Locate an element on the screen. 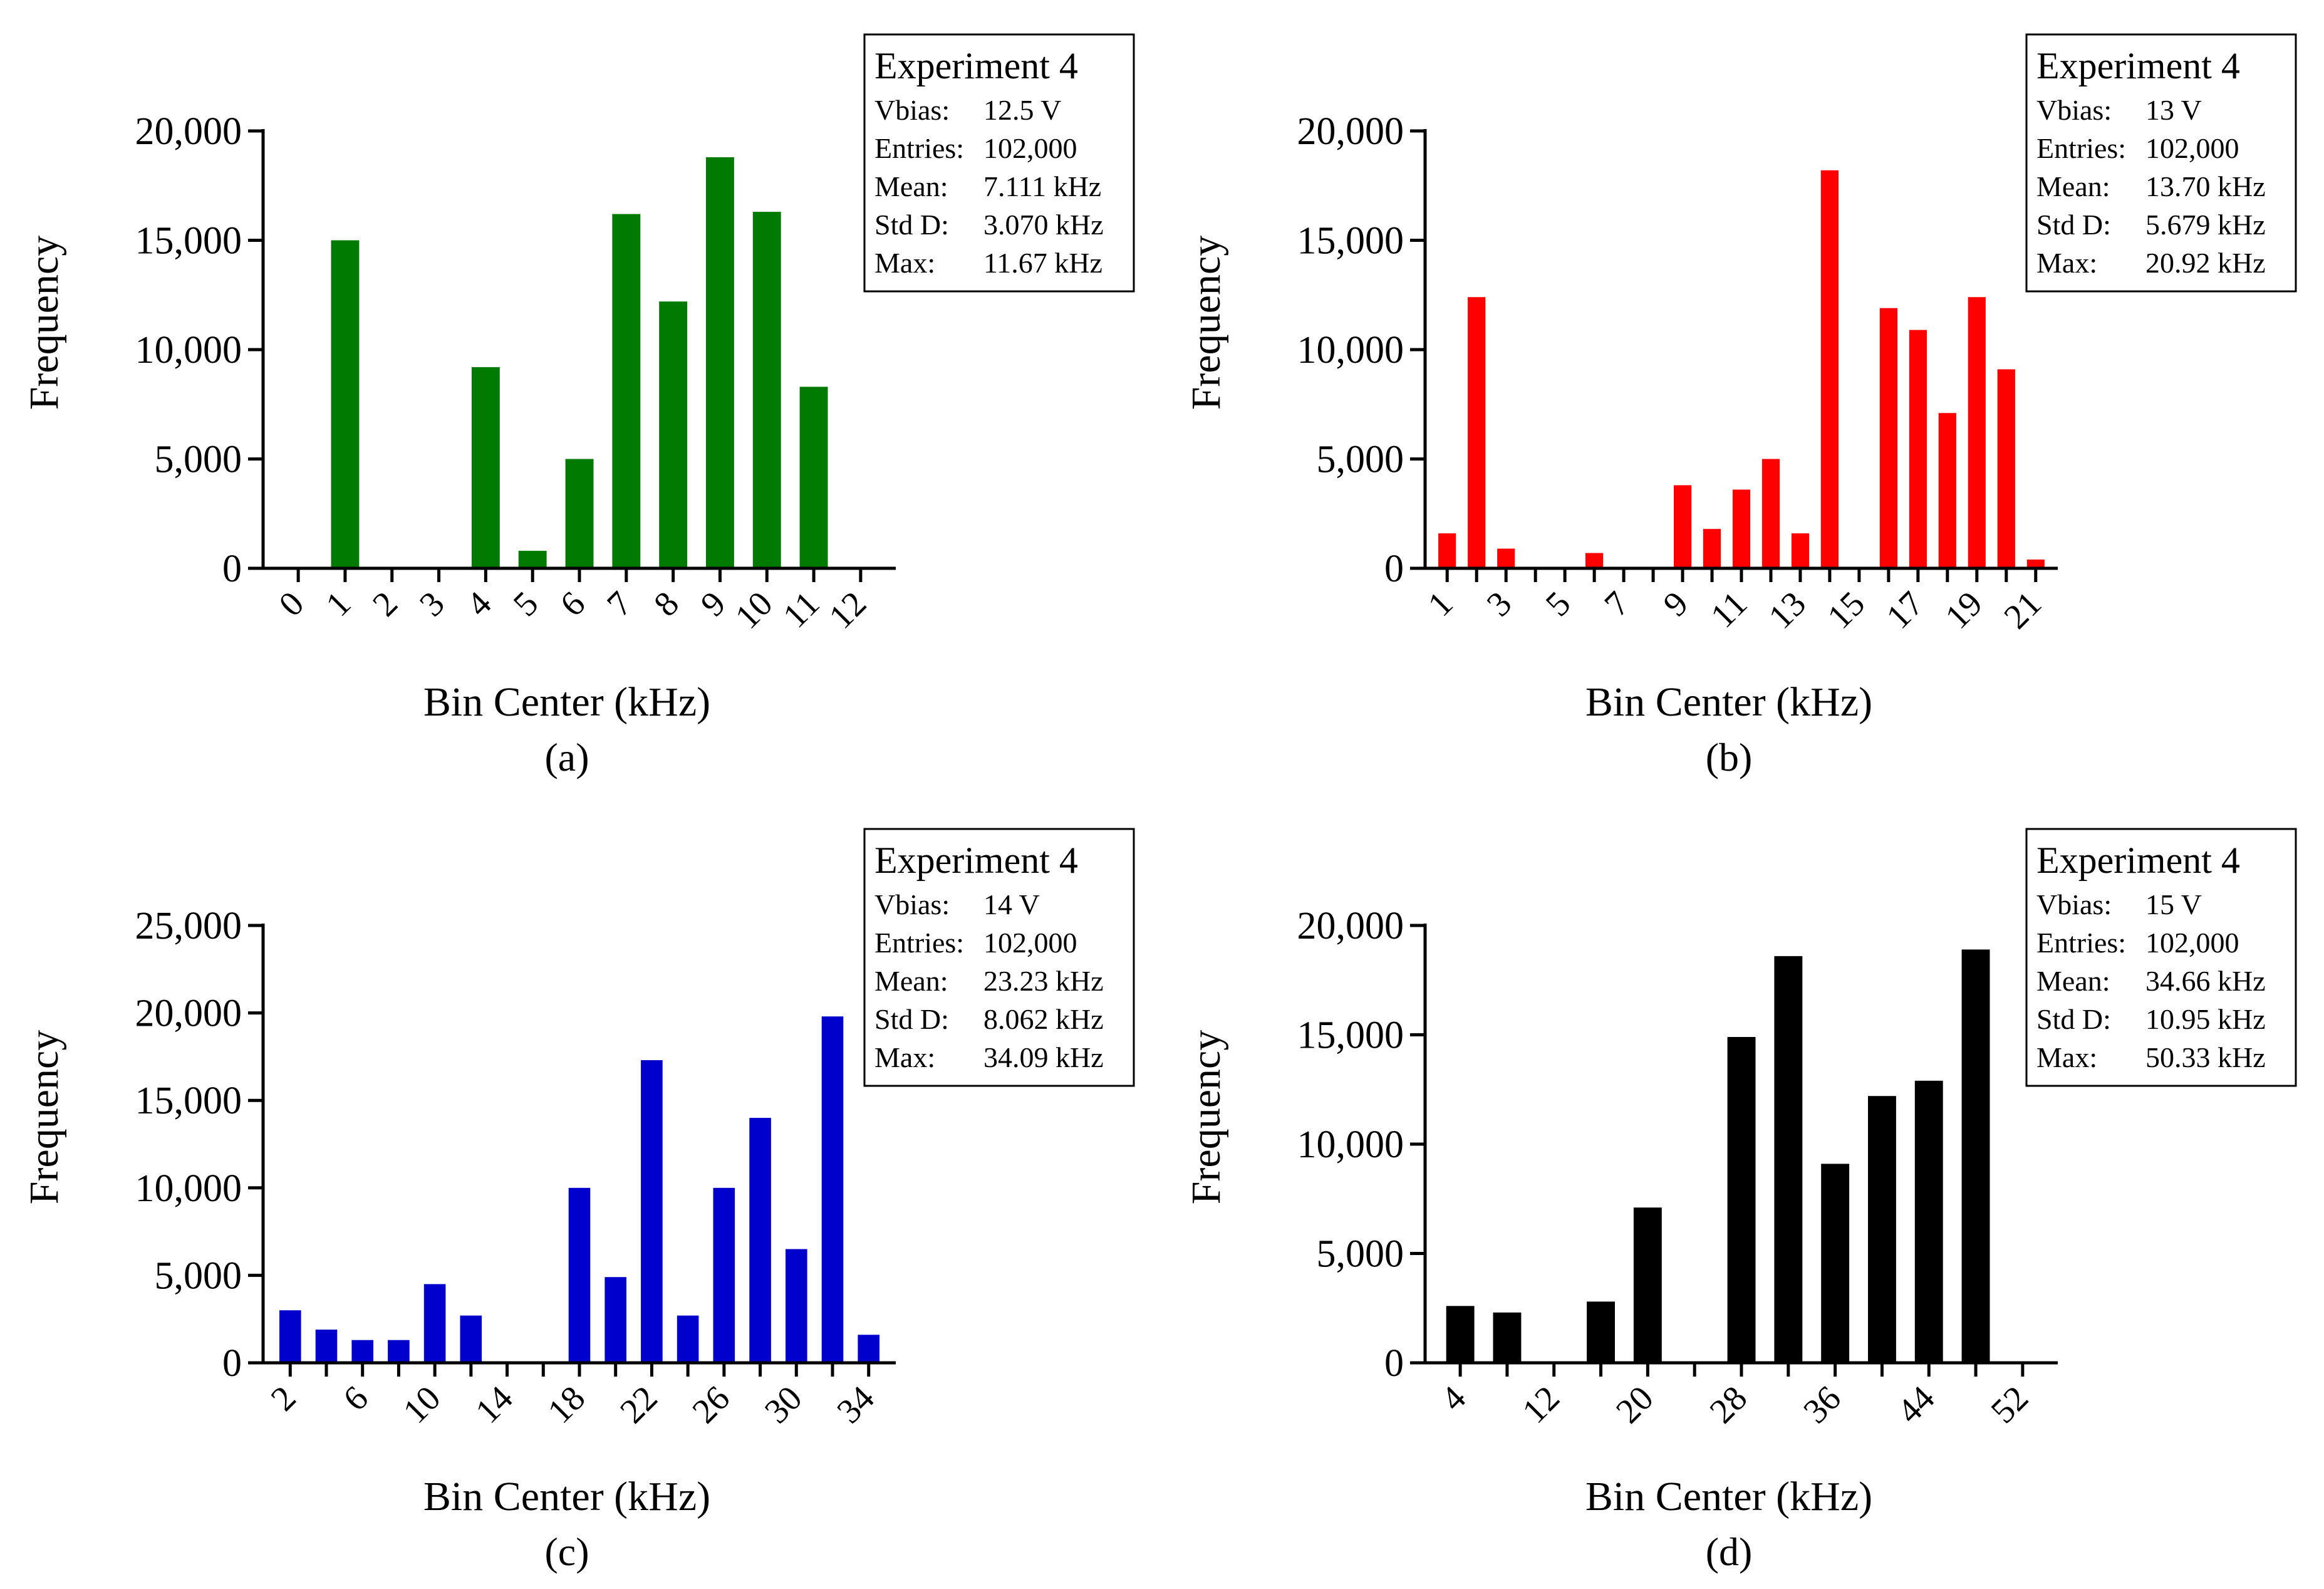  stats-value: 8.062 kHz is located at coordinates (1043, 1019).